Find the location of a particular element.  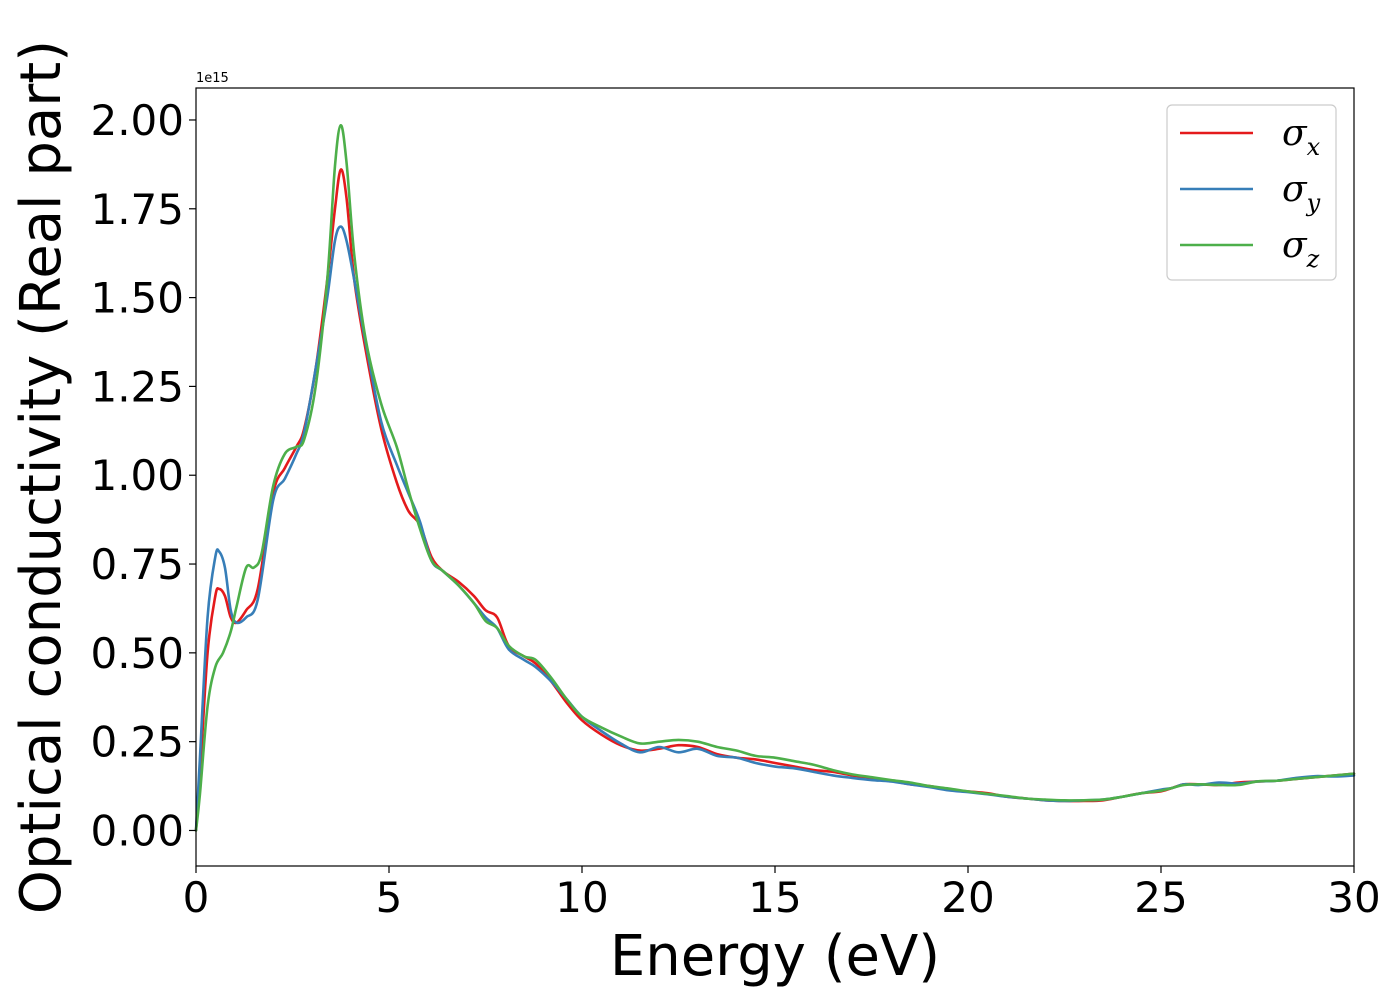

y-tick-label: 0.00 is located at coordinates (137, 830).